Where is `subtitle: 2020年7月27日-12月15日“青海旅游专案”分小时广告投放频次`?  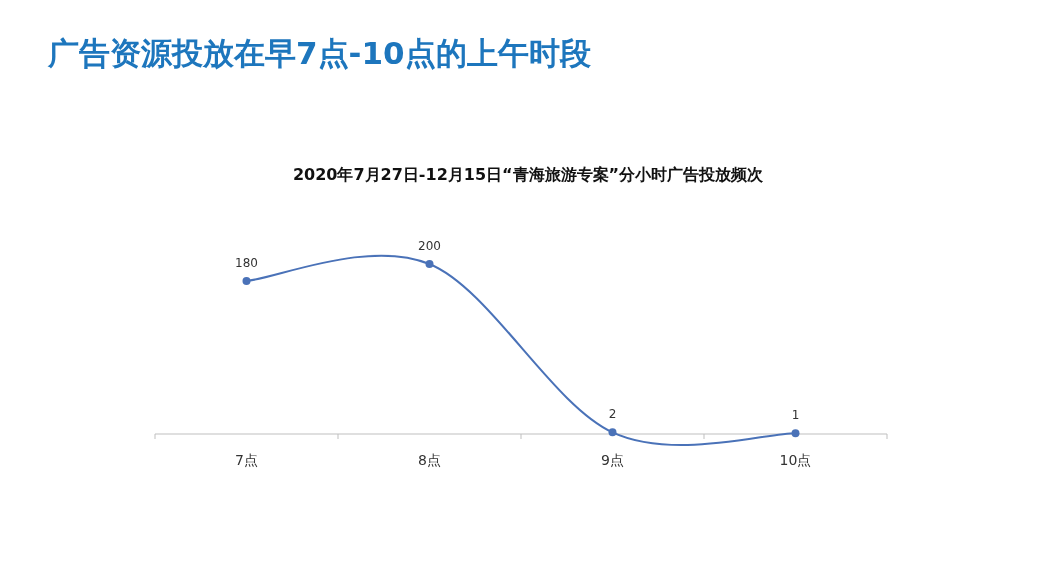
subtitle: 2020年7月27日-12月15日“青海旅游专案”分小时广告投放频次 is located at coordinates (528, 174).